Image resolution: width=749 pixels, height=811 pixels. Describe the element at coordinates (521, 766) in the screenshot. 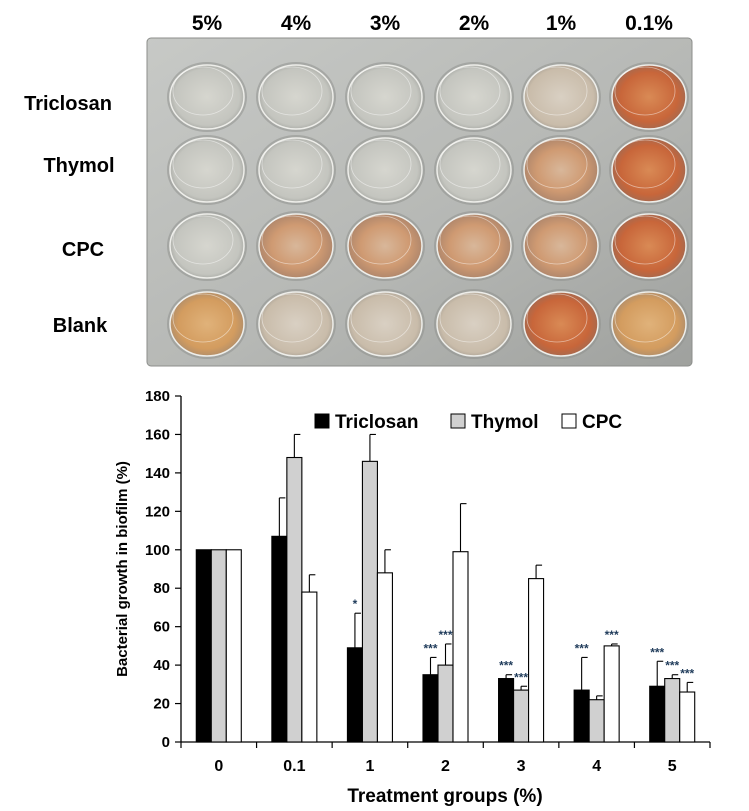

I see `x-tick-label: 3` at that location.